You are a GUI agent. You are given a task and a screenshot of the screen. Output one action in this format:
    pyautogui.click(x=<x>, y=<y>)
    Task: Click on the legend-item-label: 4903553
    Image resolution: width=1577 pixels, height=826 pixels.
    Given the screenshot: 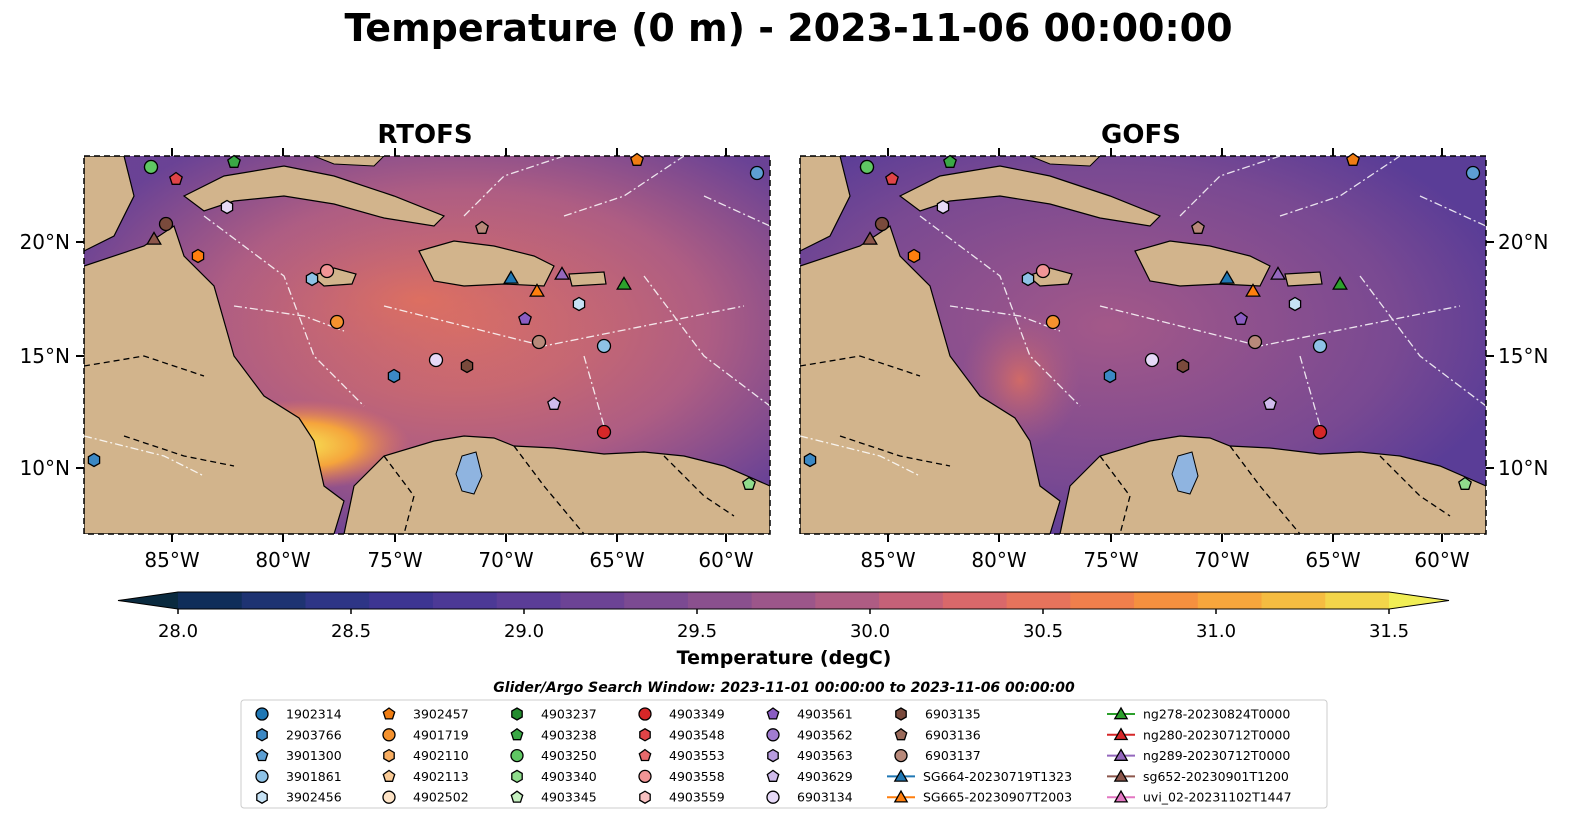 What is the action you would take?
    pyautogui.click(x=697, y=755)
    